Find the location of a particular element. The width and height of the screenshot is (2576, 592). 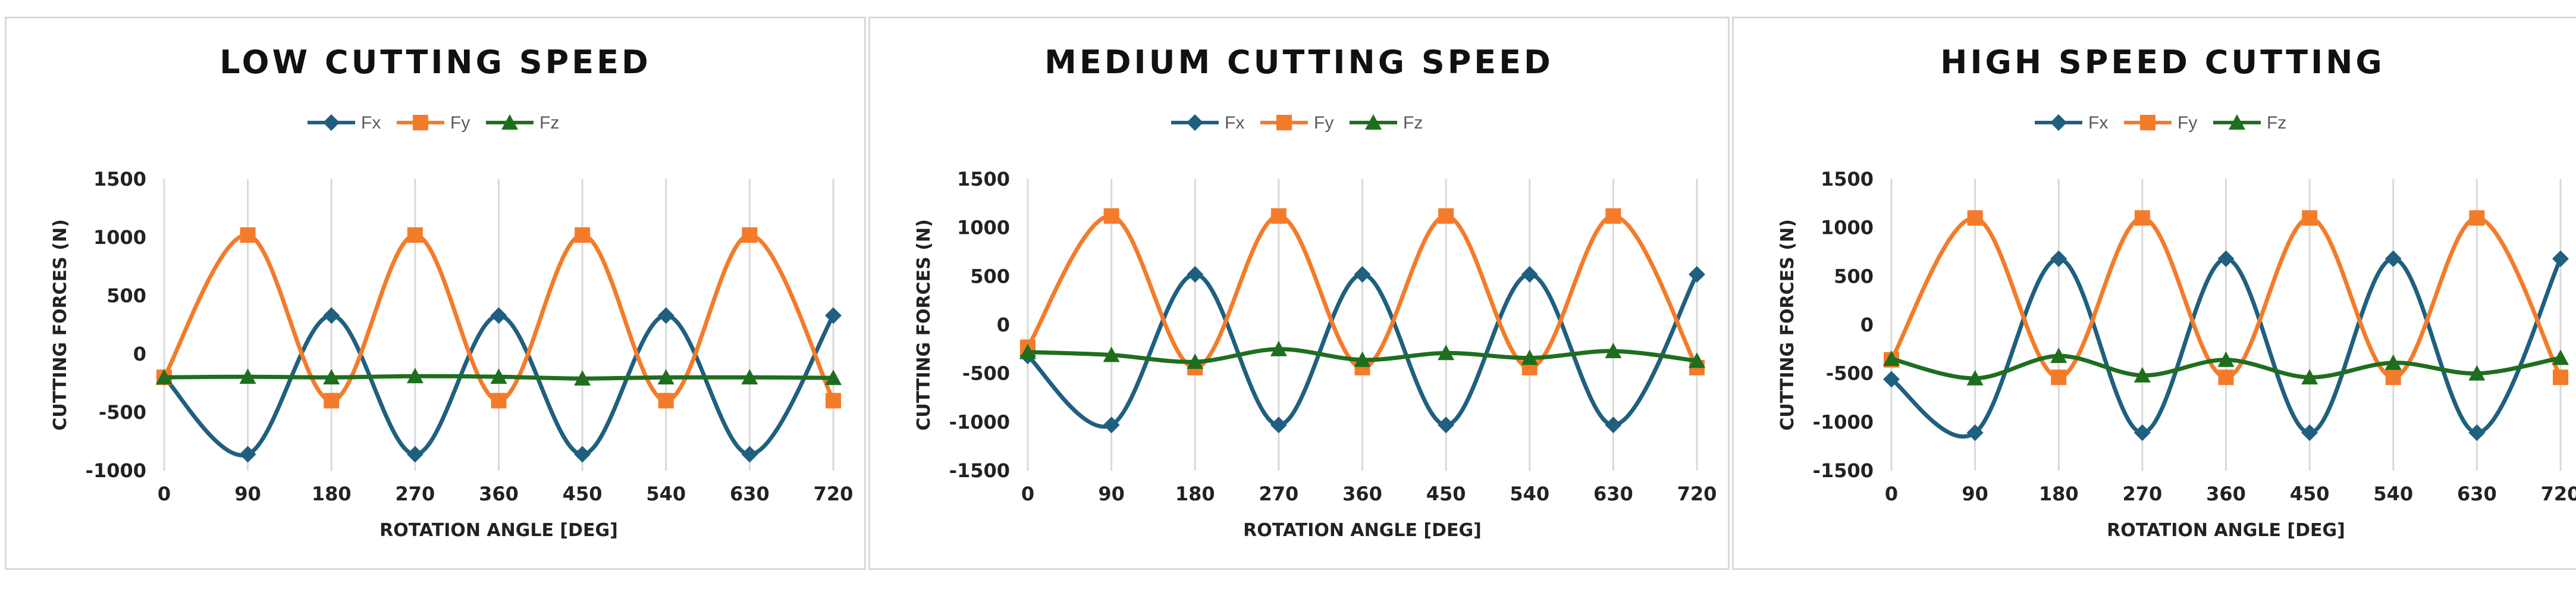

legend-label-fy: Fy is located at coordinates (460, 123).